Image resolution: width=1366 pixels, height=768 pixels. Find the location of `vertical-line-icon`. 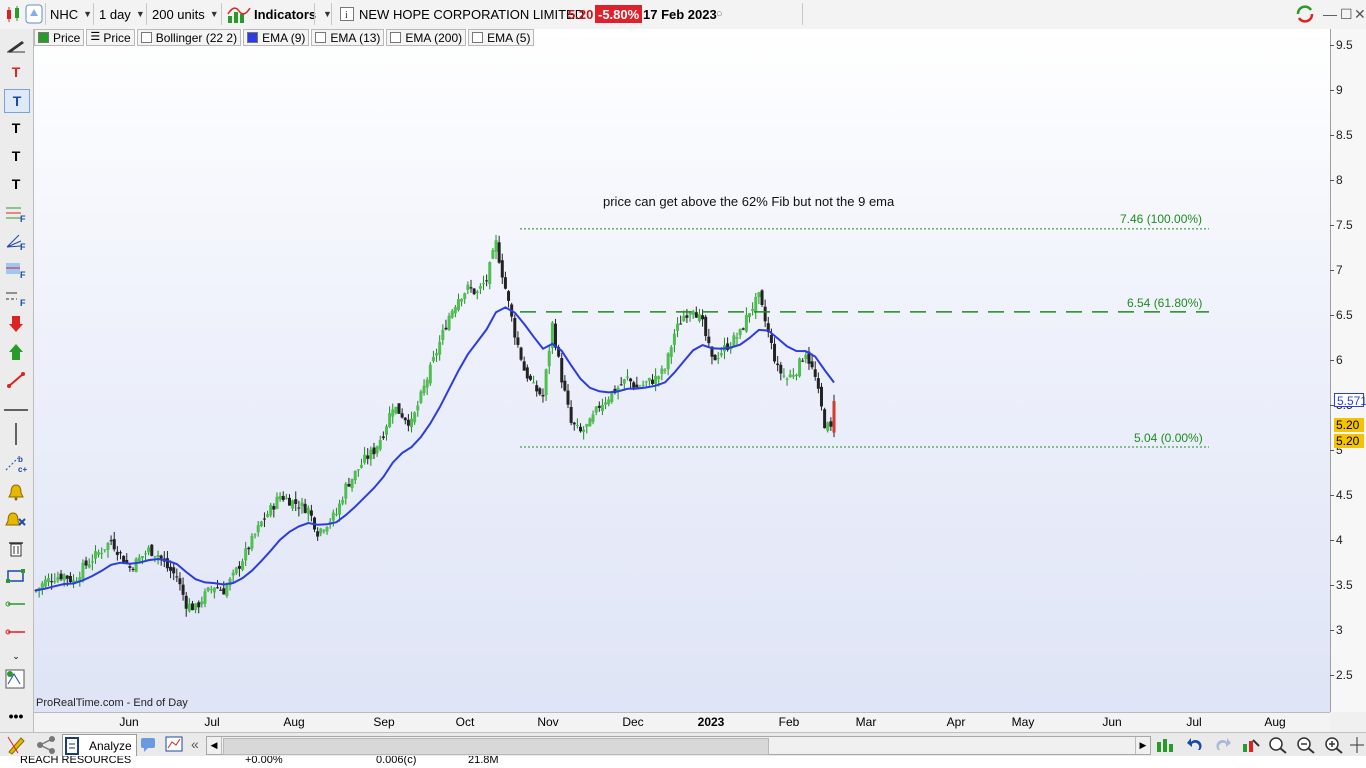

vertical-line-icon is located at coordinates (16, 434).